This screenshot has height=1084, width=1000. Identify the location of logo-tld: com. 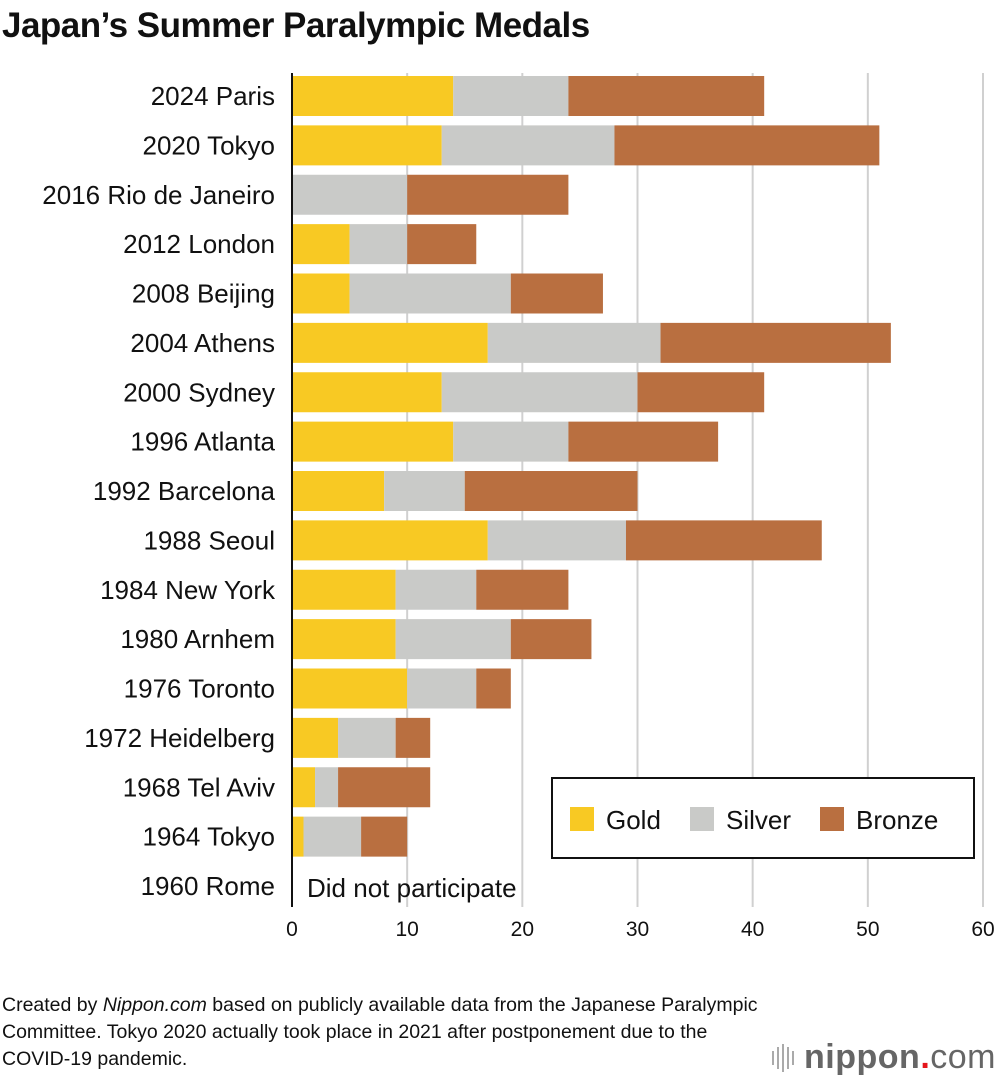
(963, 1057).